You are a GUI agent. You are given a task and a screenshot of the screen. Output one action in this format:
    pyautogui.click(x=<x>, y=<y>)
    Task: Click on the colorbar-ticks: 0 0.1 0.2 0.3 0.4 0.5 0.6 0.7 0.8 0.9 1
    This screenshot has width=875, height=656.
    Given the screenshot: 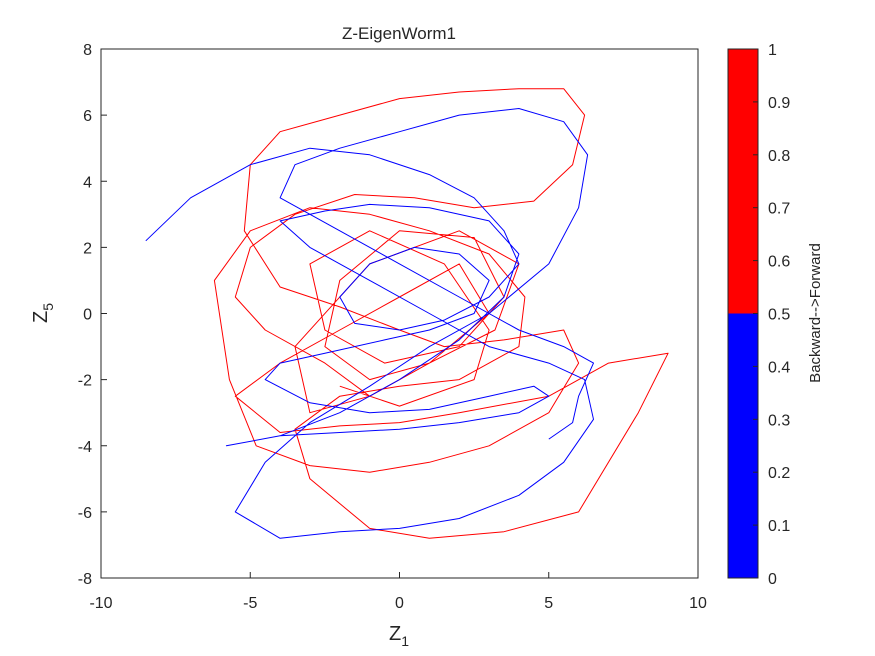 What is the action you would take?
    pyautogui.click(x=771, y=315)
    